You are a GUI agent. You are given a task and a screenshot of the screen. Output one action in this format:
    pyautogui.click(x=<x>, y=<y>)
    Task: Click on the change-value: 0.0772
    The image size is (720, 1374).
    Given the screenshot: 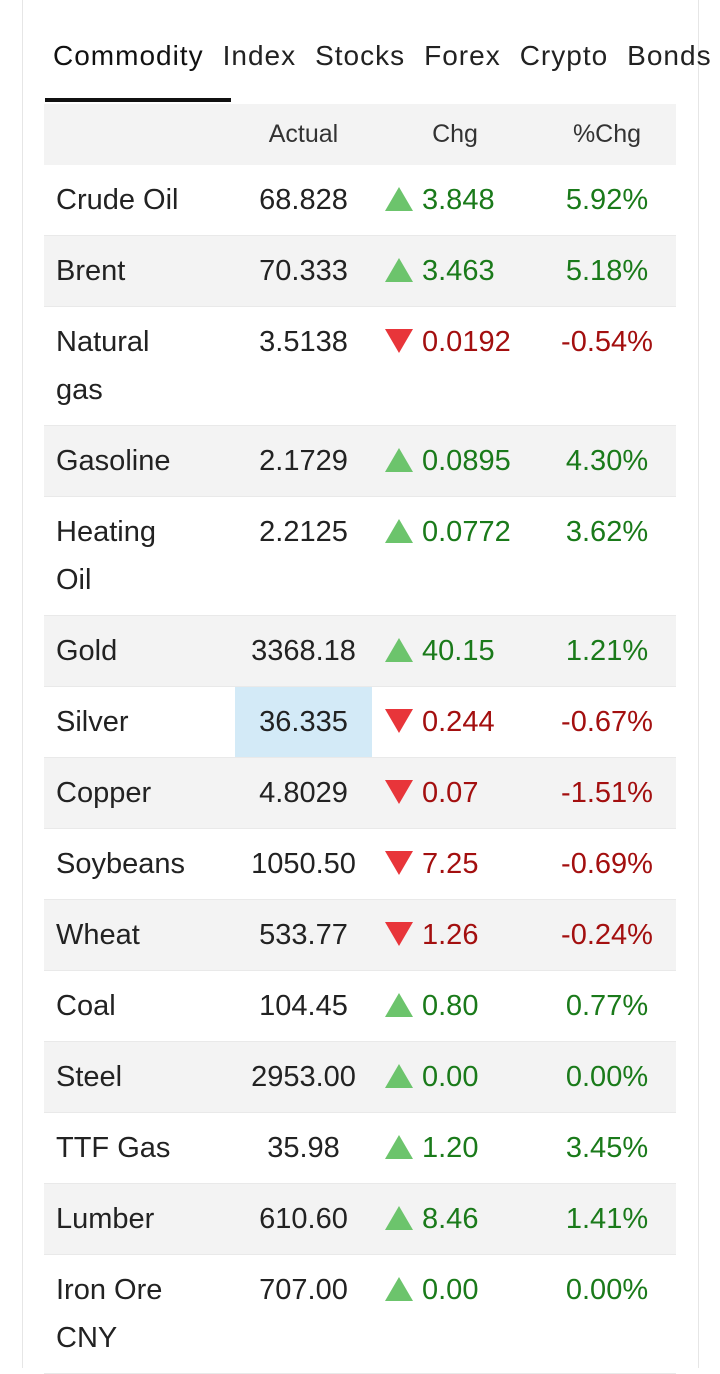 What is the action you would take?
    pyautogui.click(x=466, y=532)
    